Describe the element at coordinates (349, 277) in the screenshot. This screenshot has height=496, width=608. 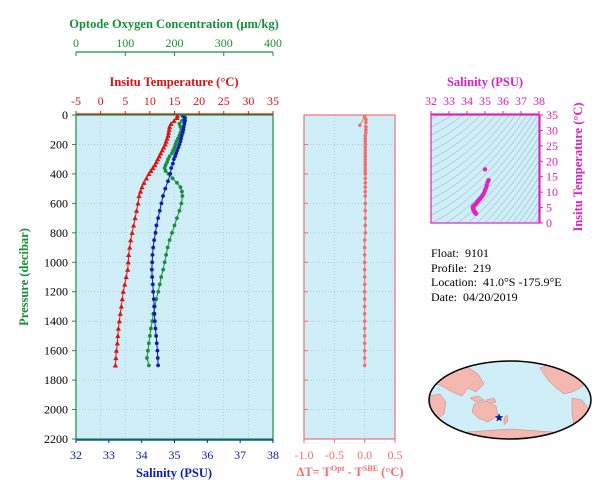
I see `delta-plot-frame` at that location.